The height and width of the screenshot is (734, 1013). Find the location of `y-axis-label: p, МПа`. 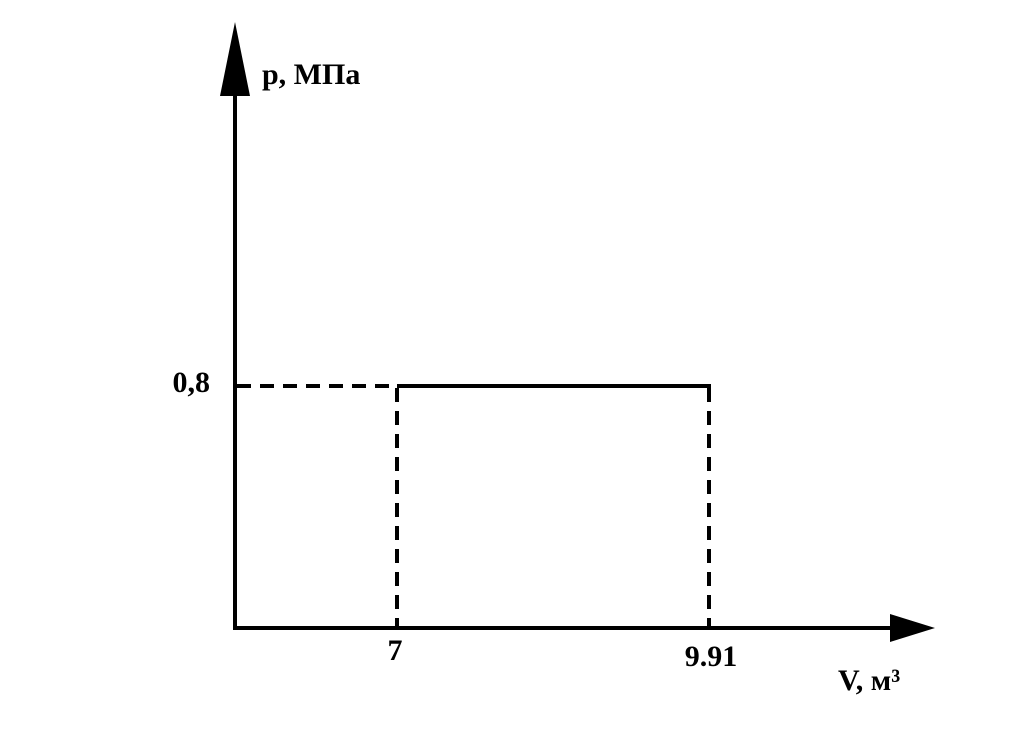

y-axis-label: p, МПа is located at coordinates (311, 74).